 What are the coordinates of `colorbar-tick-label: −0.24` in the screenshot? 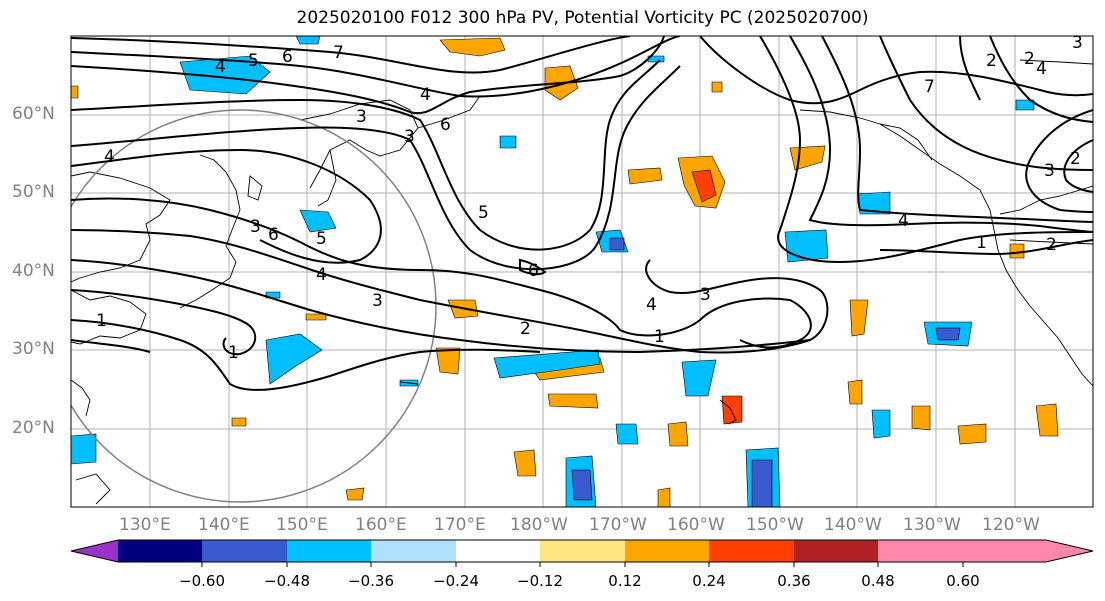 It's located at (456, 581).